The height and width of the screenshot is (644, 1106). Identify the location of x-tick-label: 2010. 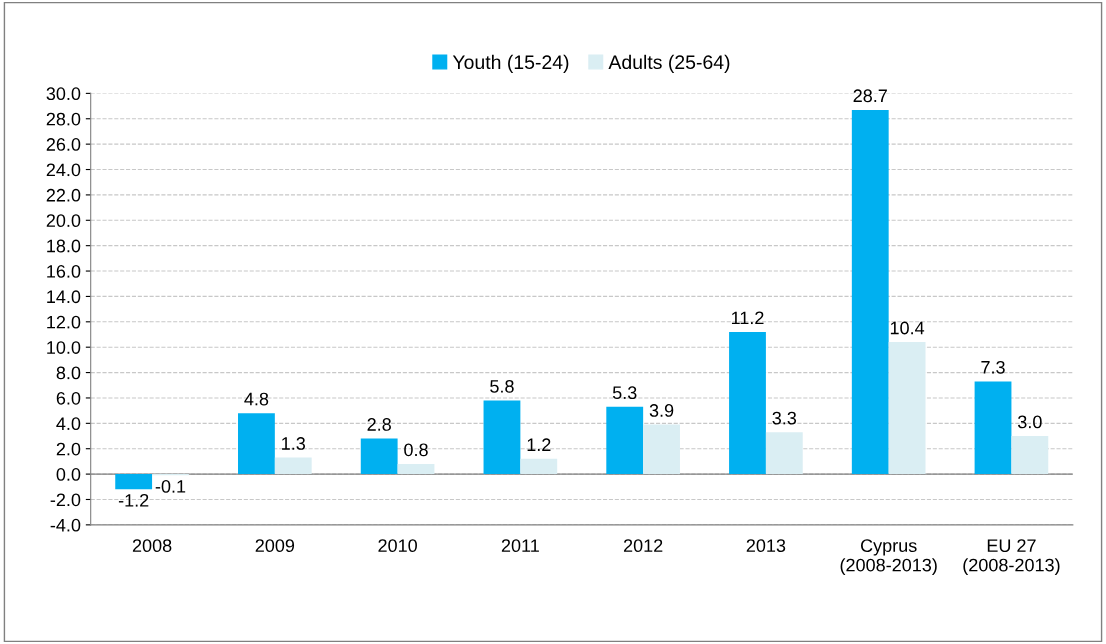
(397, 546).